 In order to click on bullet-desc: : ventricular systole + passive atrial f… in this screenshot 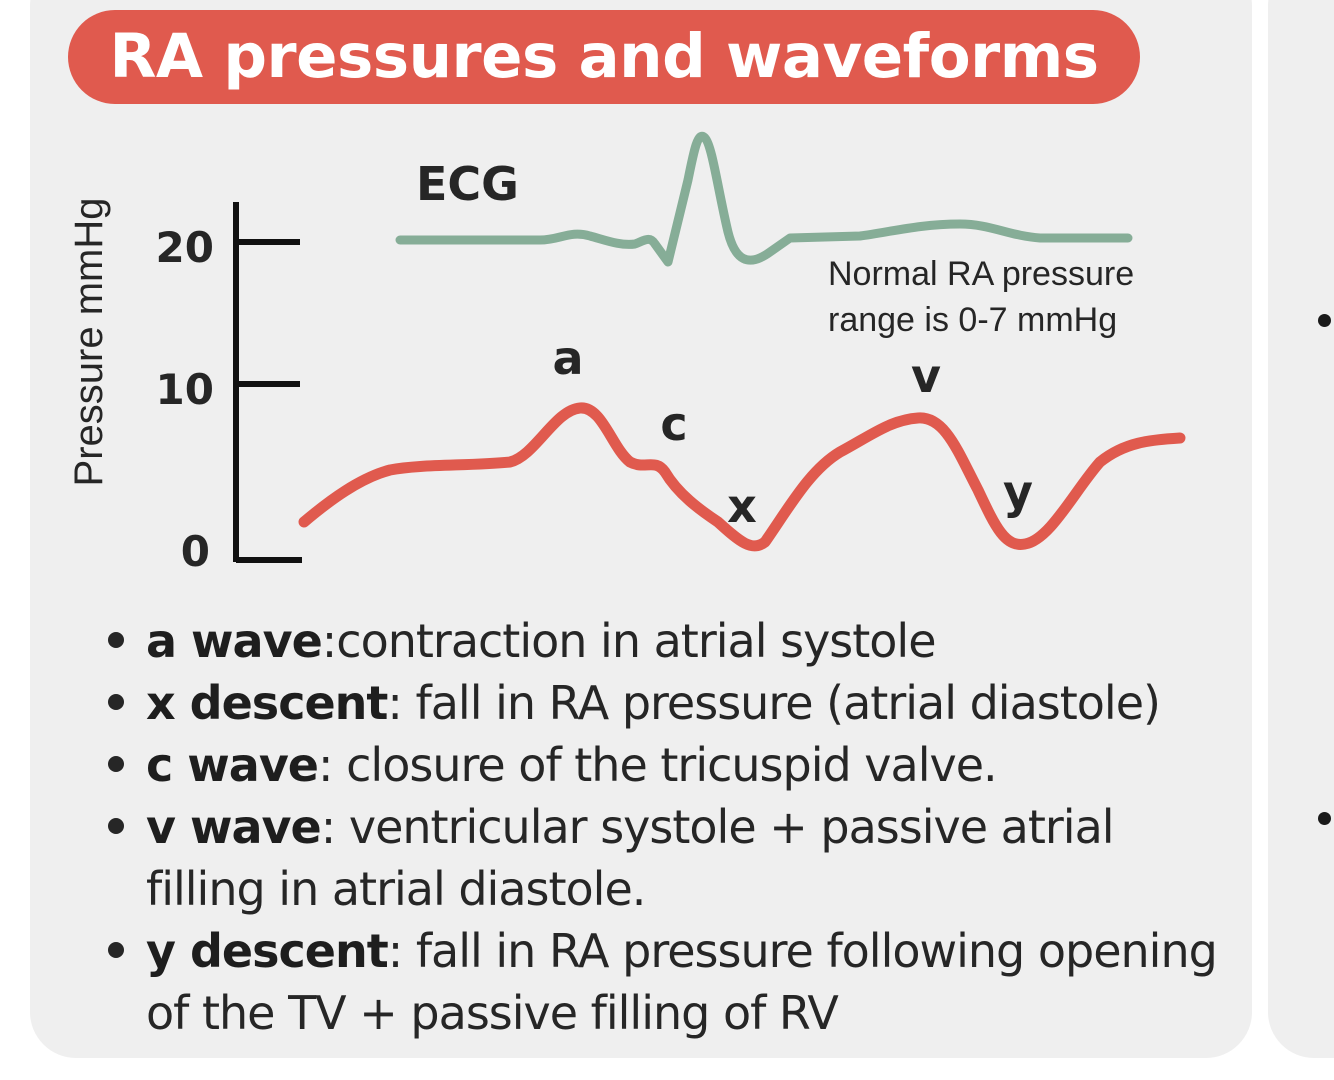, I will do `click(630, 858)`.